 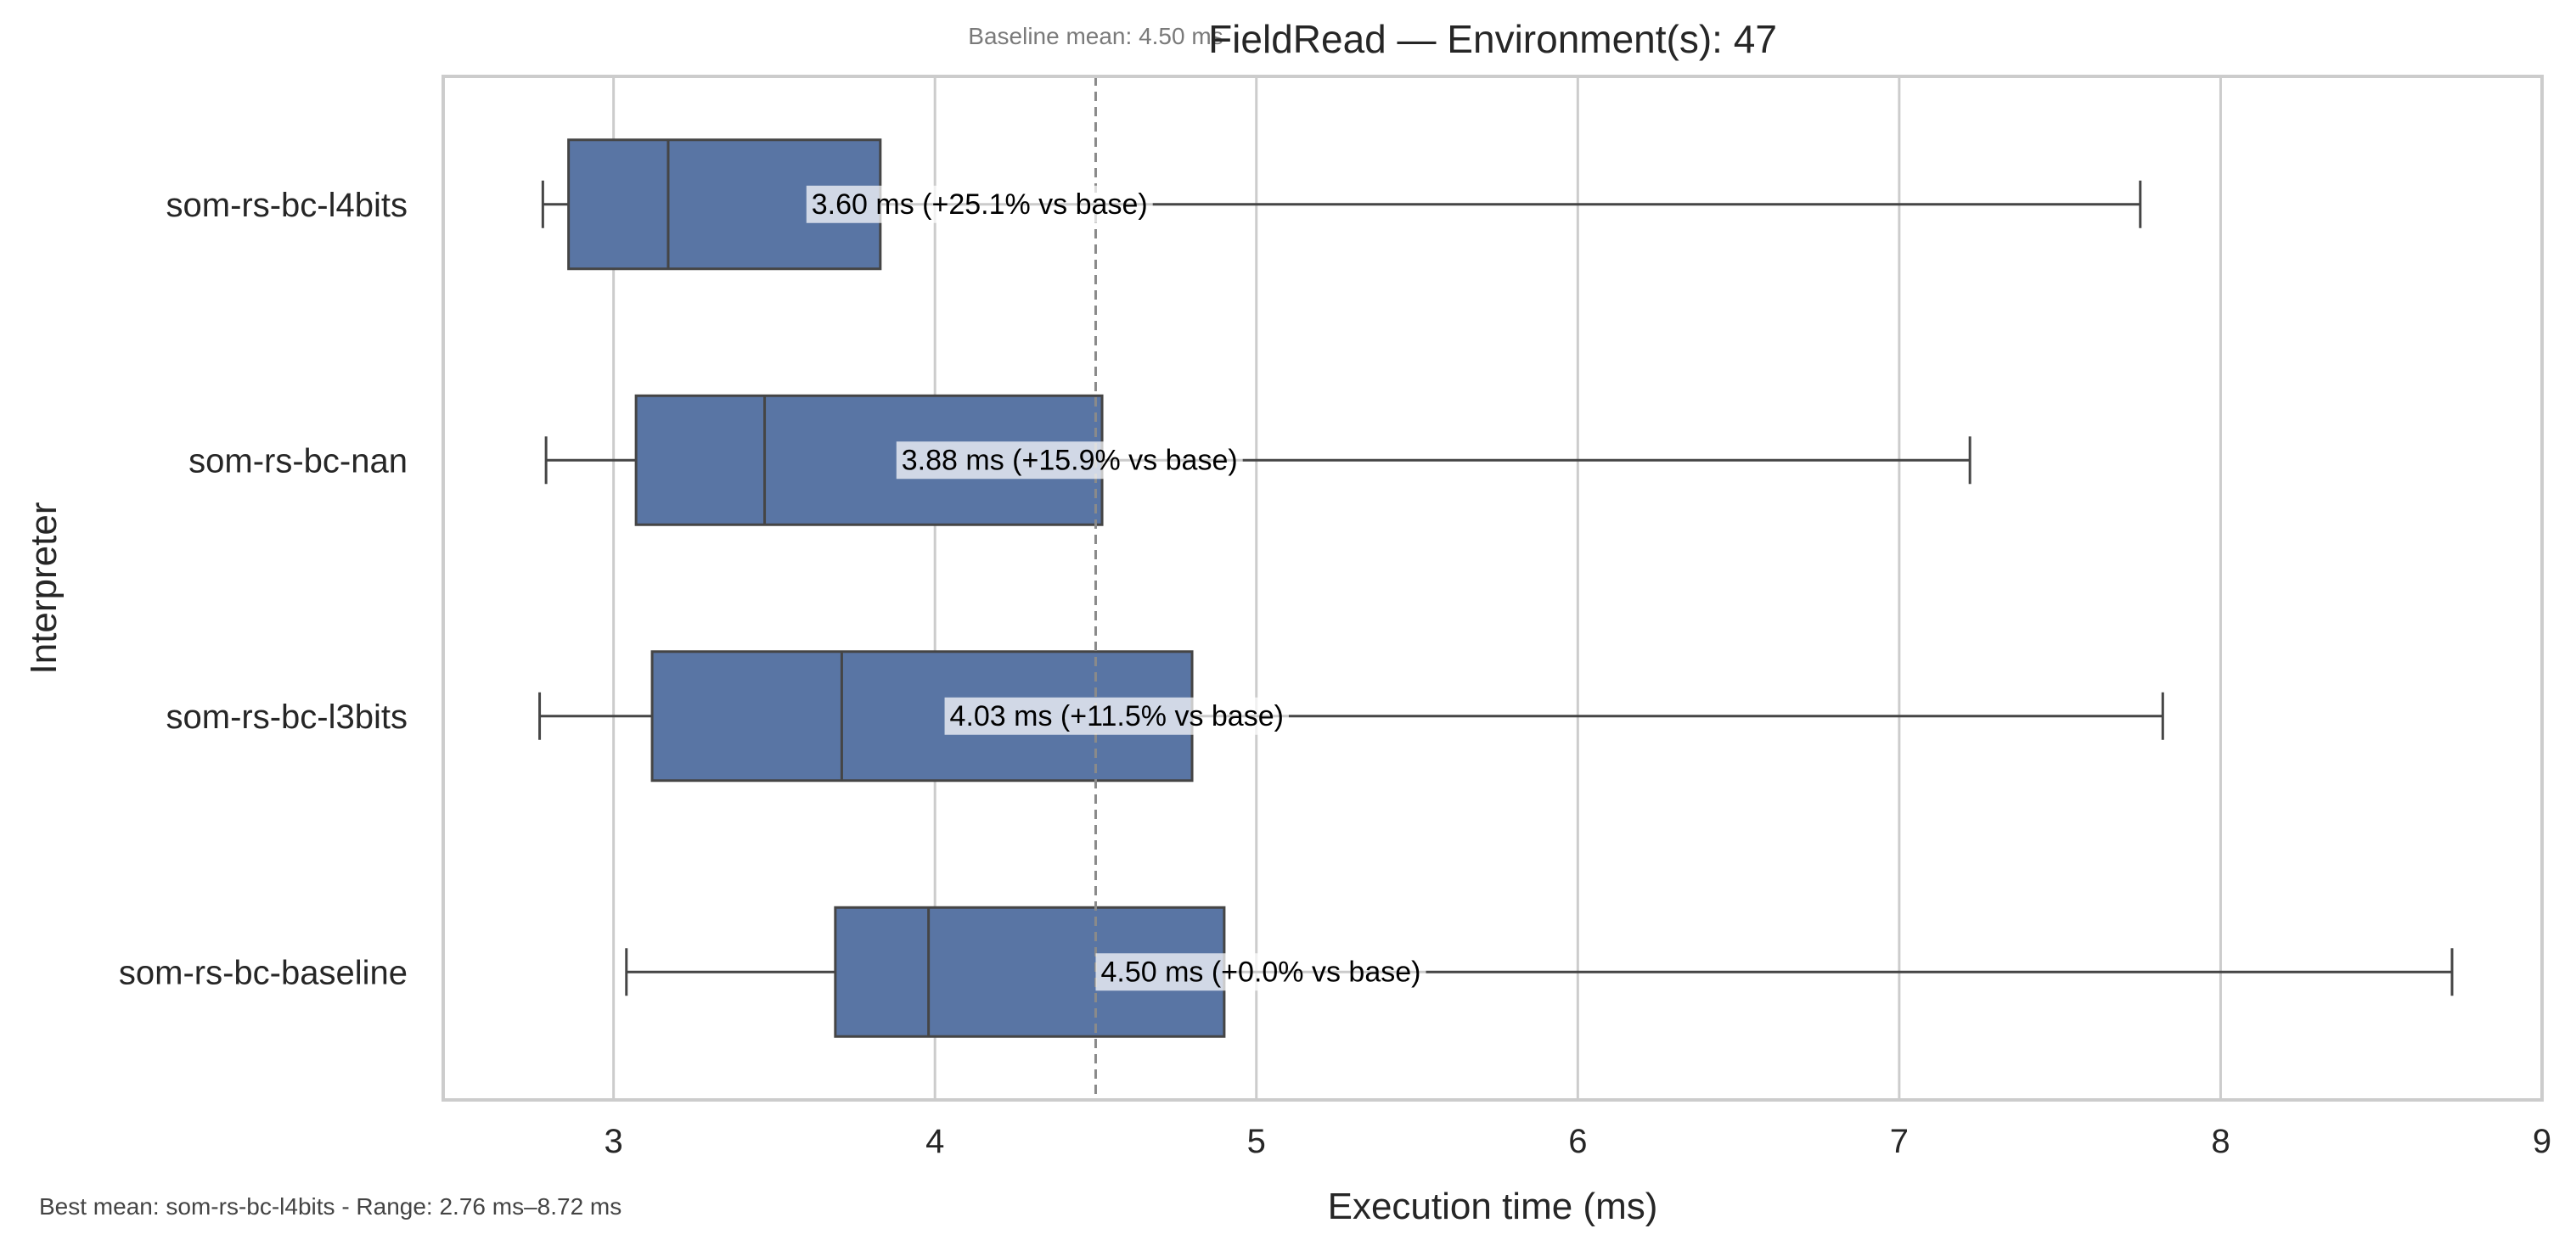 I want to click on x-tick-label-3: 3, so click(x=614, y=1141).